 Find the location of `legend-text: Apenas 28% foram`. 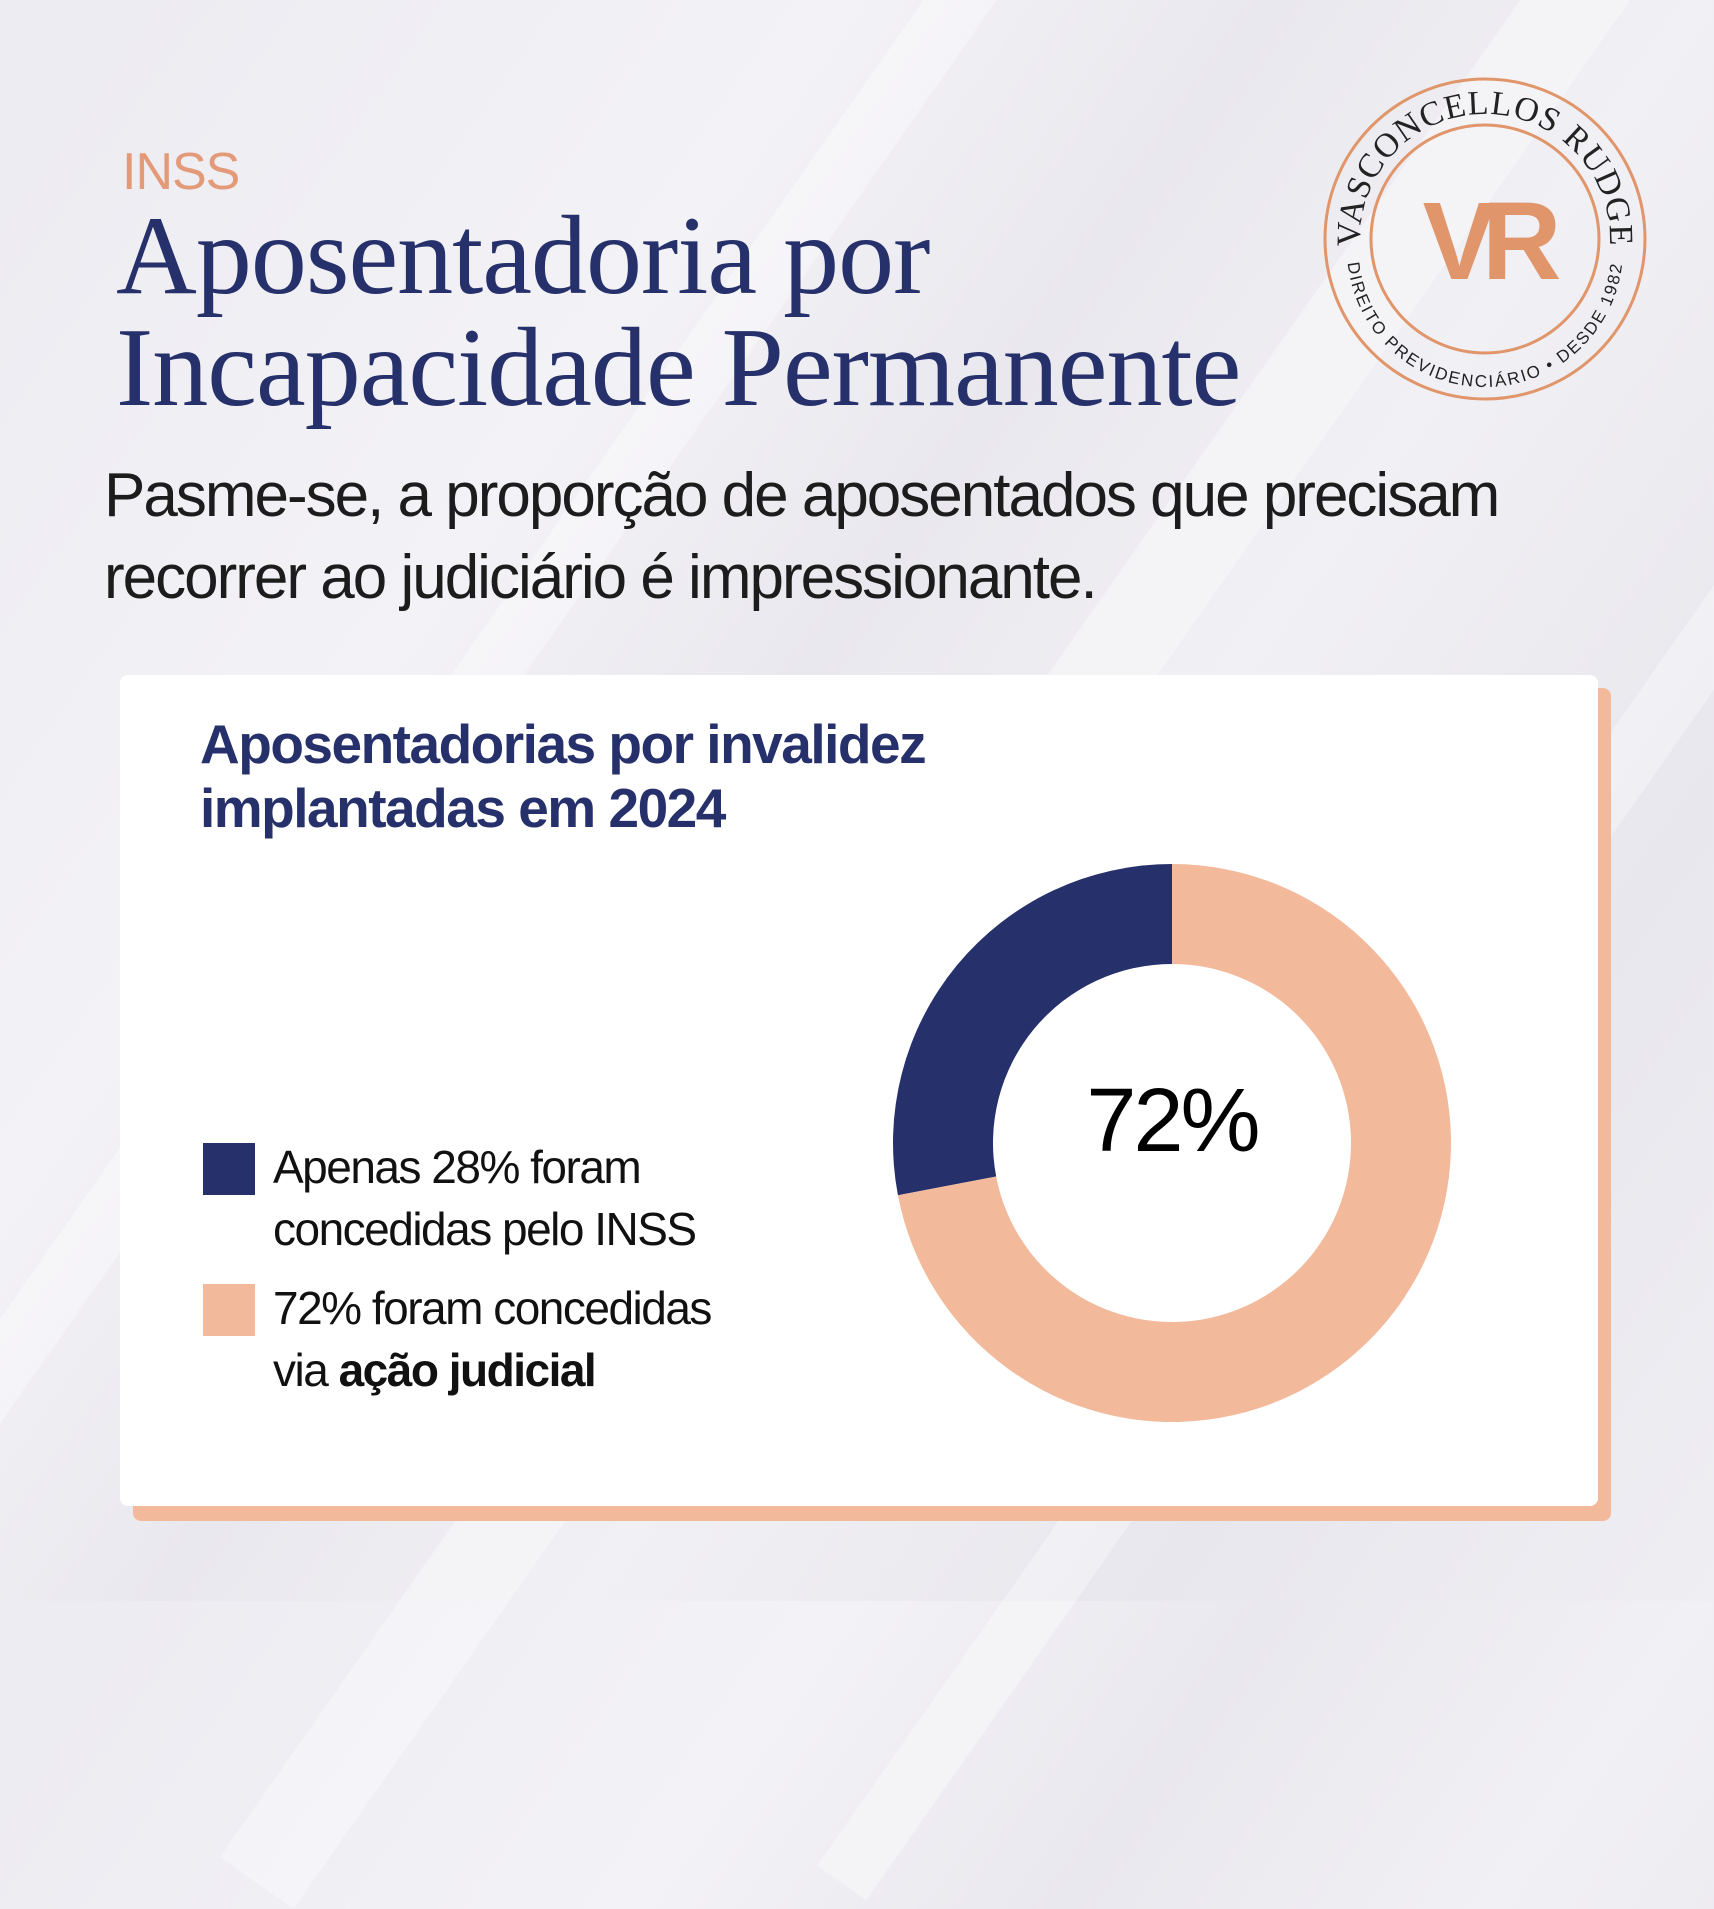

legend-text: Apenas 28% foram is located at coordinates (457, 1167).